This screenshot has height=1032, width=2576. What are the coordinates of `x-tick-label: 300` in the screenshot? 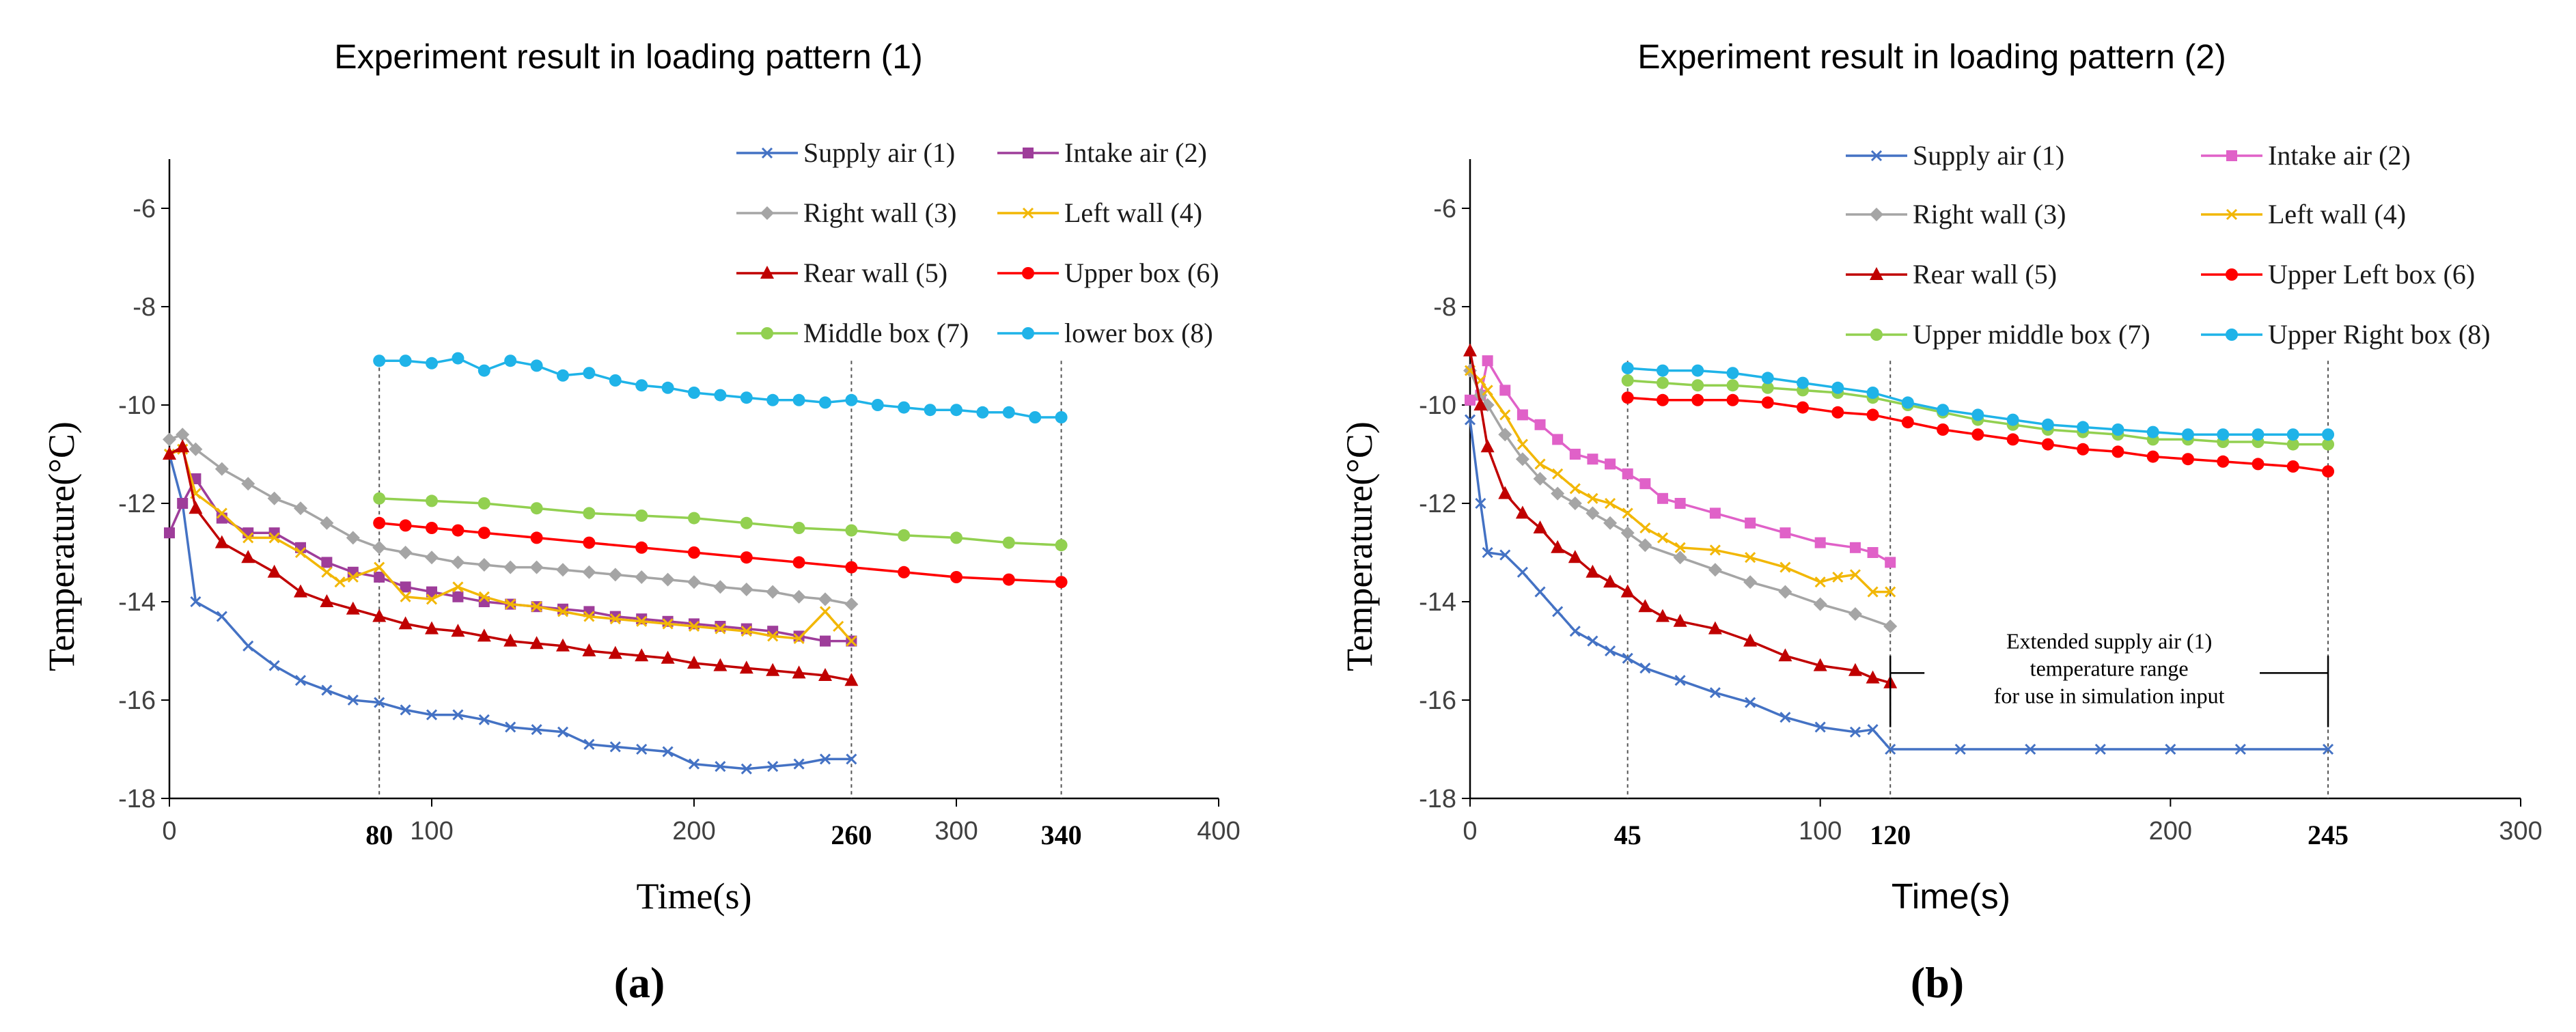 It's located at (2520, 831).